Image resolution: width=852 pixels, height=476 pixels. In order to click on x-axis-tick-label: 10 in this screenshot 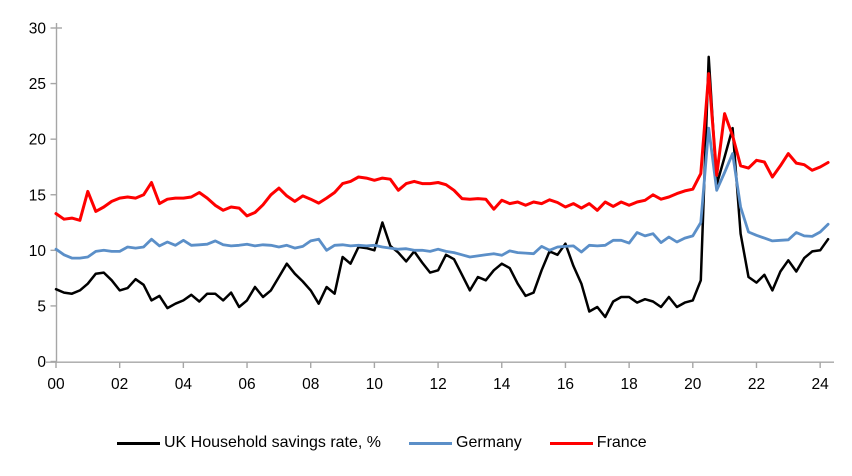, I will do `click(375, 384)`.